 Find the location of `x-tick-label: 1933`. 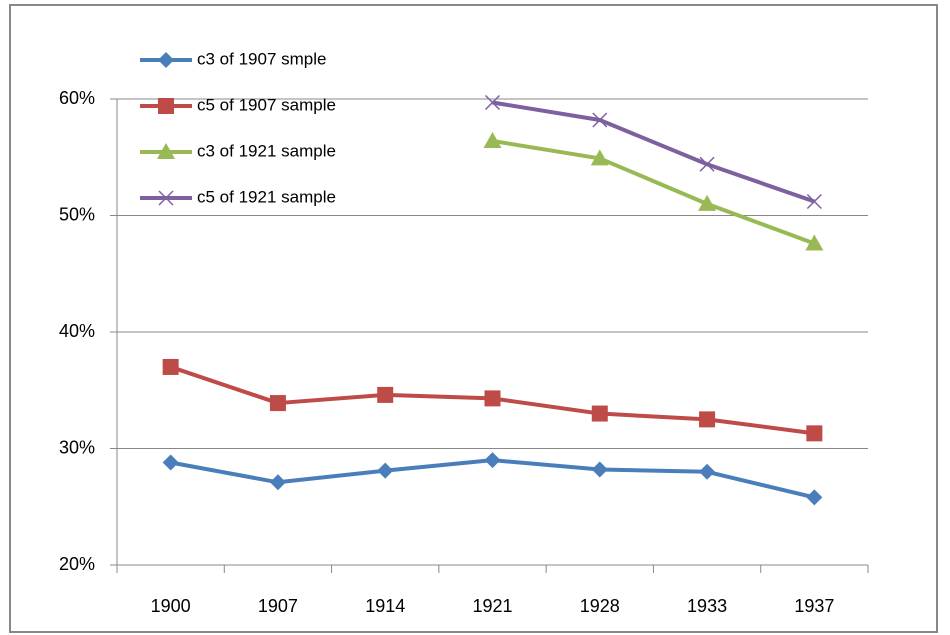

x-tick-label: 1933 is located at coordinates (707, 606).